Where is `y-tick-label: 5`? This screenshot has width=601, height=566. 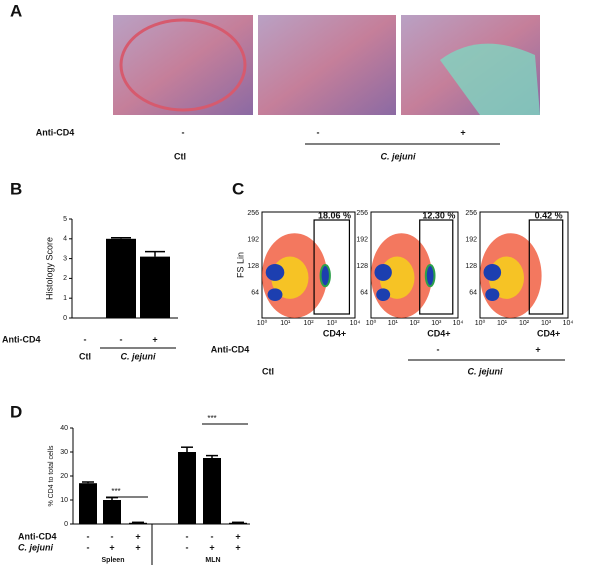
y-tick-label: 5 is located at coordinates (65, 219).